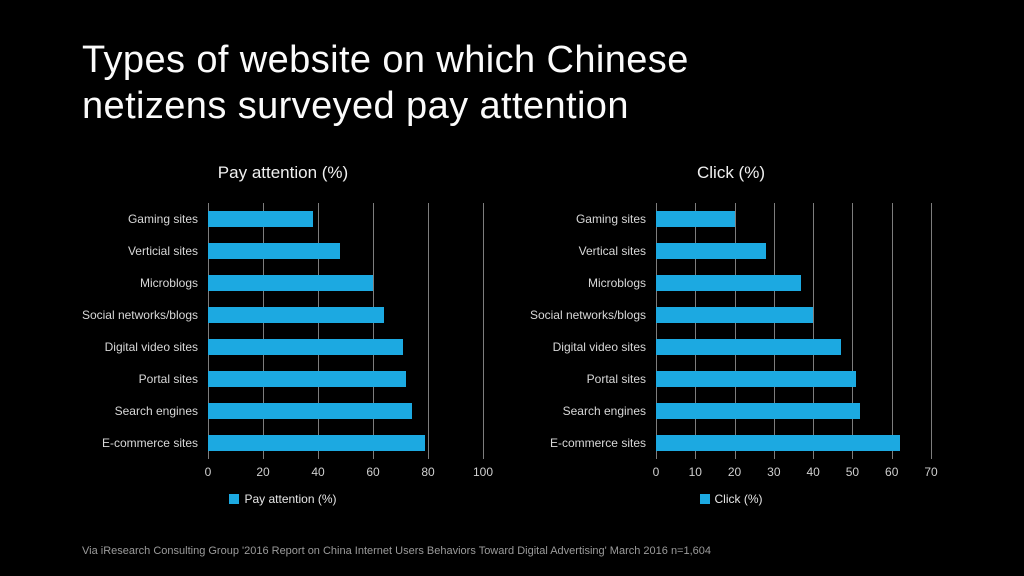 Image resolution: width=1024 pixels, height=576 pixels. Describe the element at coordinates (695, 472) in the screenshot. I see `axis-tick-label: 10` at that location.